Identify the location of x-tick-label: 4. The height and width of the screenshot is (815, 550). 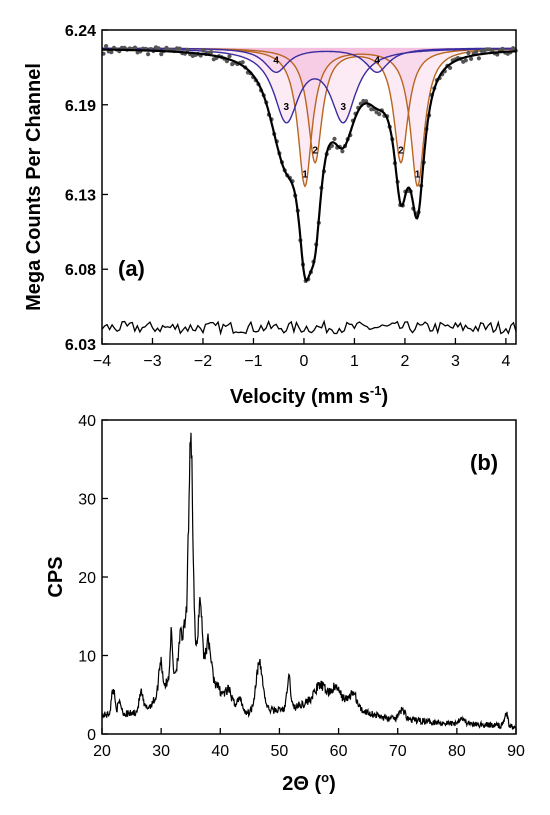
(505, 361).